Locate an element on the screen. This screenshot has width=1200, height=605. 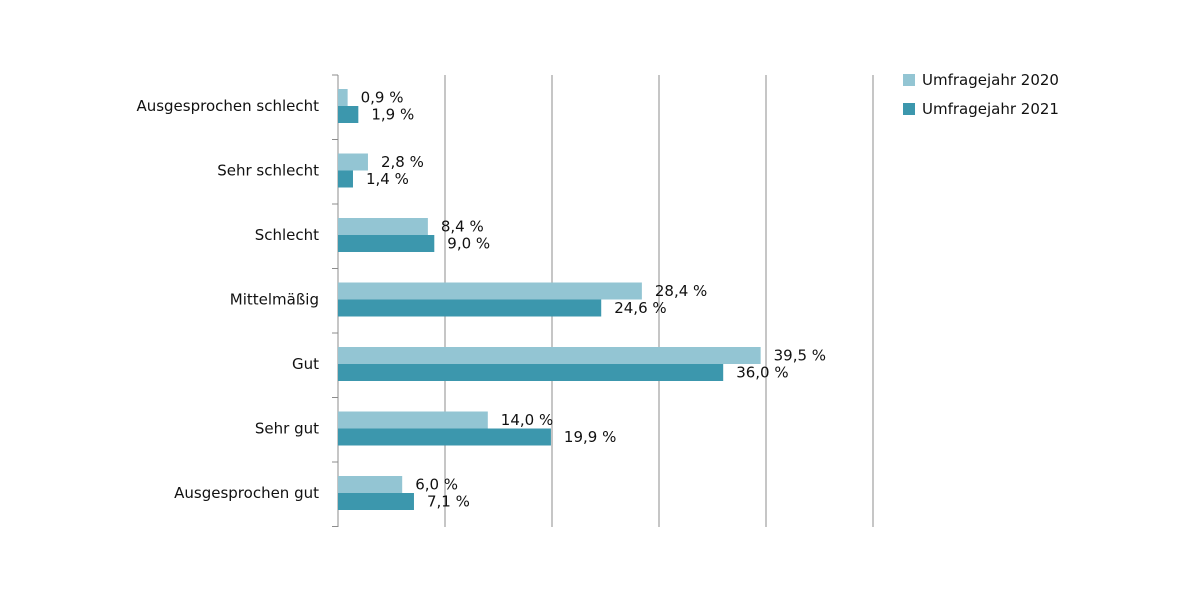
legend-label: Umfragejahr 2021 is located at coordinates (990, 109).